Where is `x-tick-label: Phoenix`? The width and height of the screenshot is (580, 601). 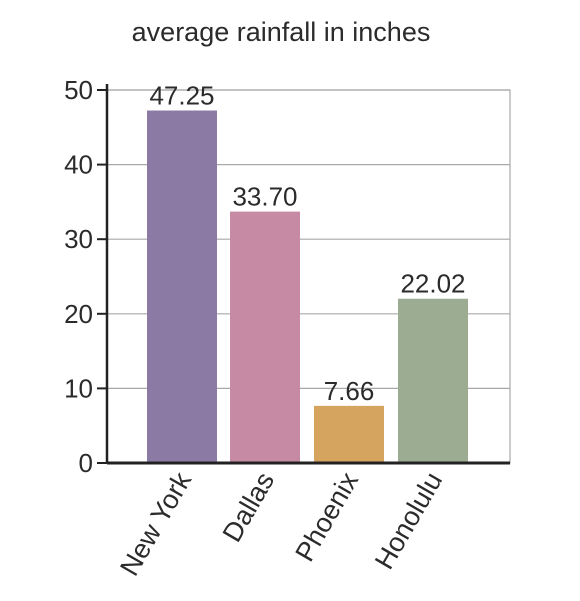 x-tick-label: Phoenix is located at coordinates (326, 517).